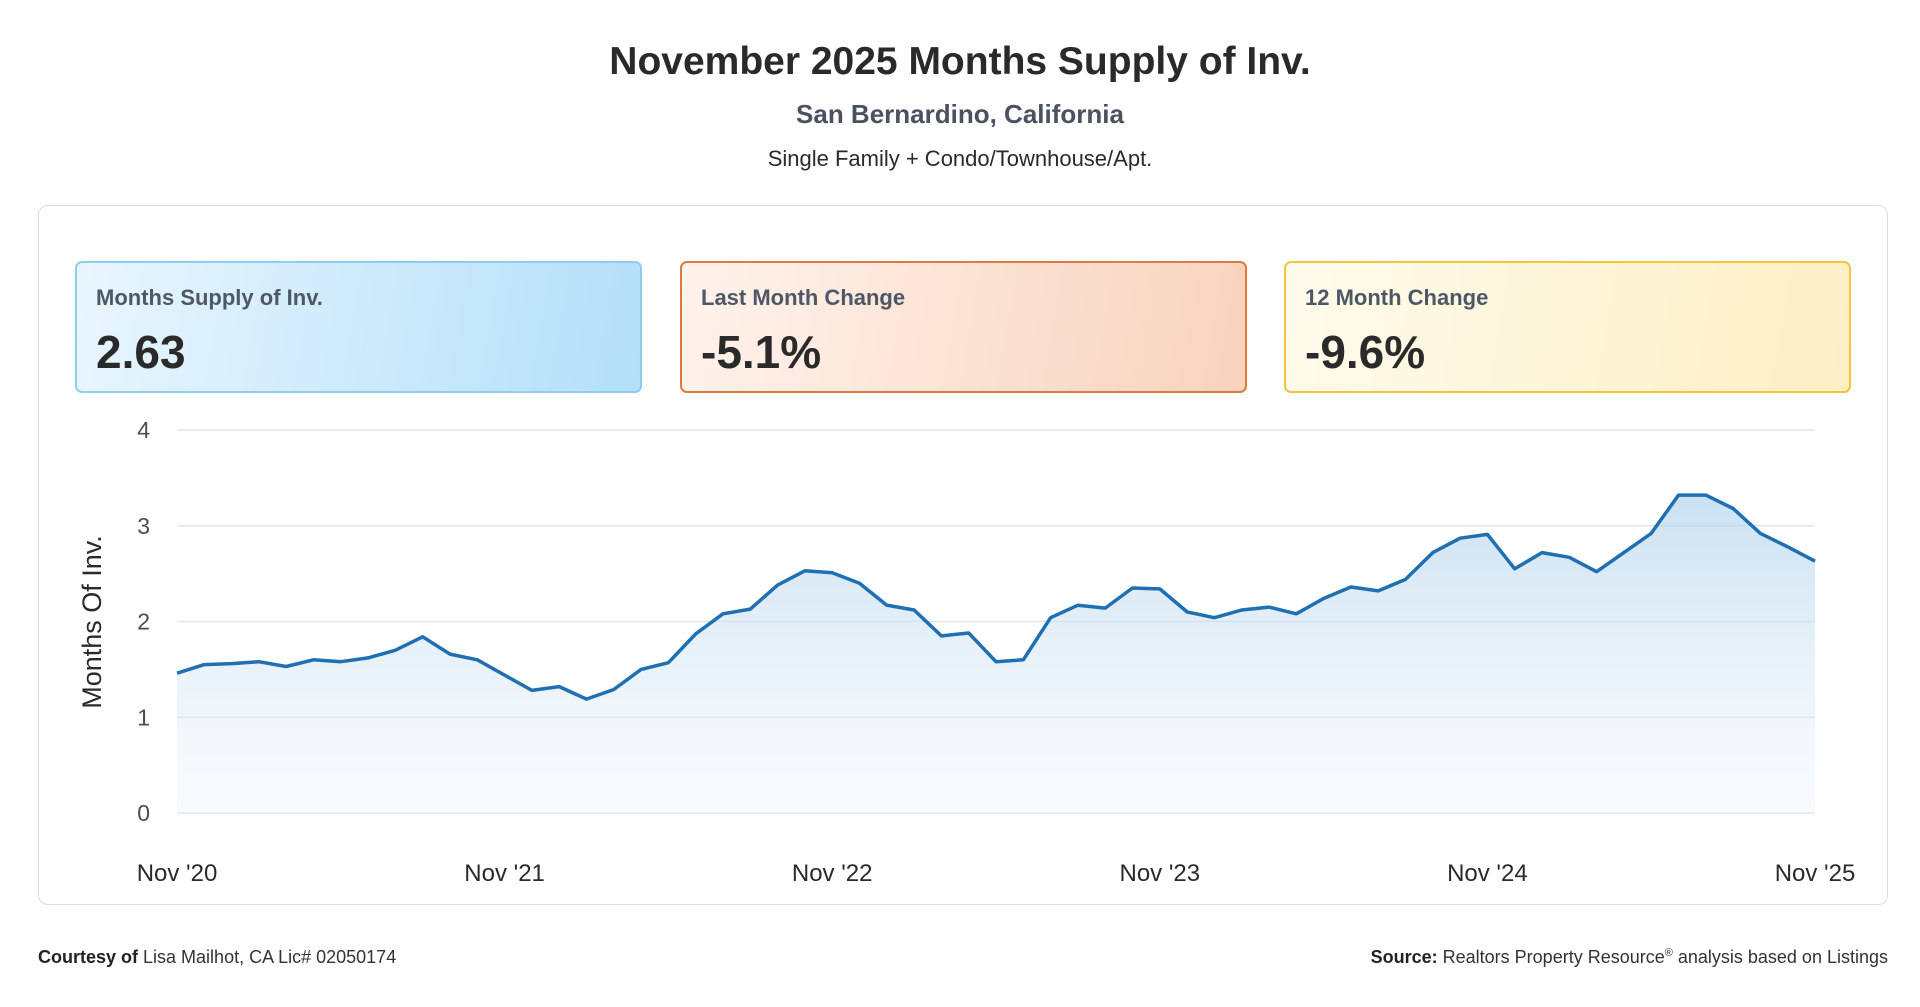  I want to click on stat-card-label: Last Month Change, so click(803, 297).